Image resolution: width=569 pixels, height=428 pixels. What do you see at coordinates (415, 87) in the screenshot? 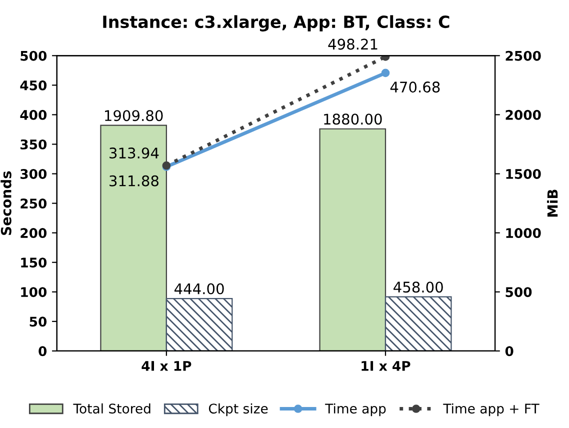
I see `data-label: 470.68` at bounding box center [415, 87].